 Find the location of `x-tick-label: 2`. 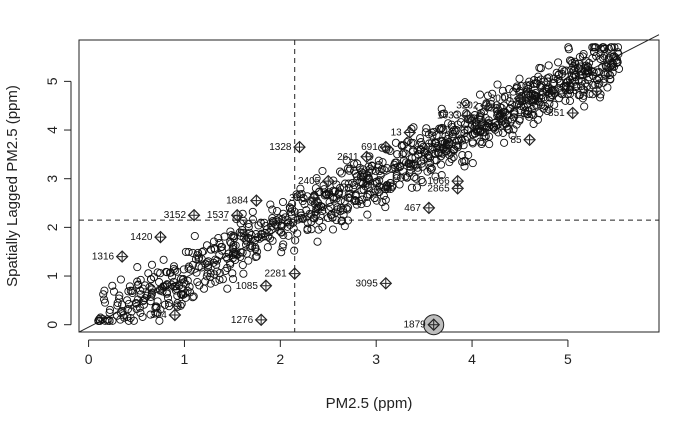

x-tick-label: 2 is located at coordinates (280, 359).